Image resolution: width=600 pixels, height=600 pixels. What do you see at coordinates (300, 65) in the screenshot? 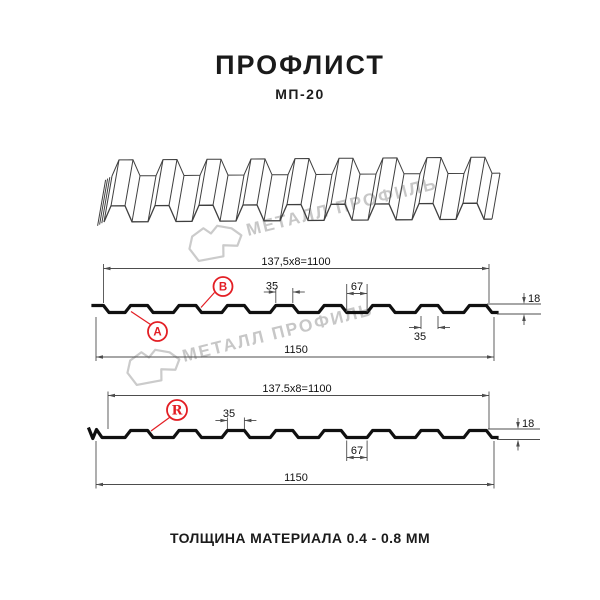
I see `page-title: ПРОФЛИСТ` at bounding box center [300, 65].